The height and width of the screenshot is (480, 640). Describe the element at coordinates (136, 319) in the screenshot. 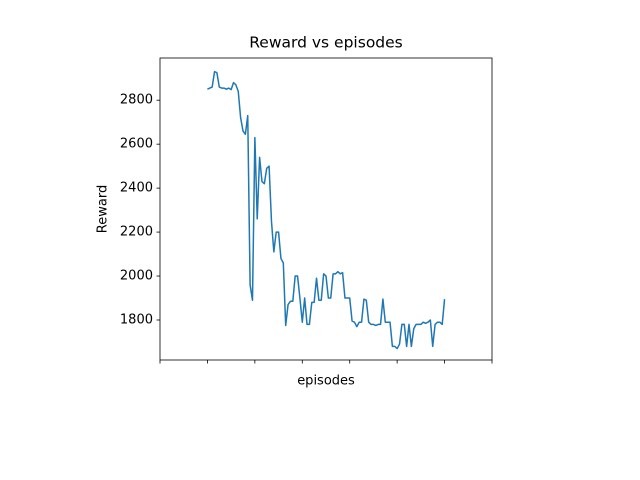

I see `y-tick-label: 1800` at that location.